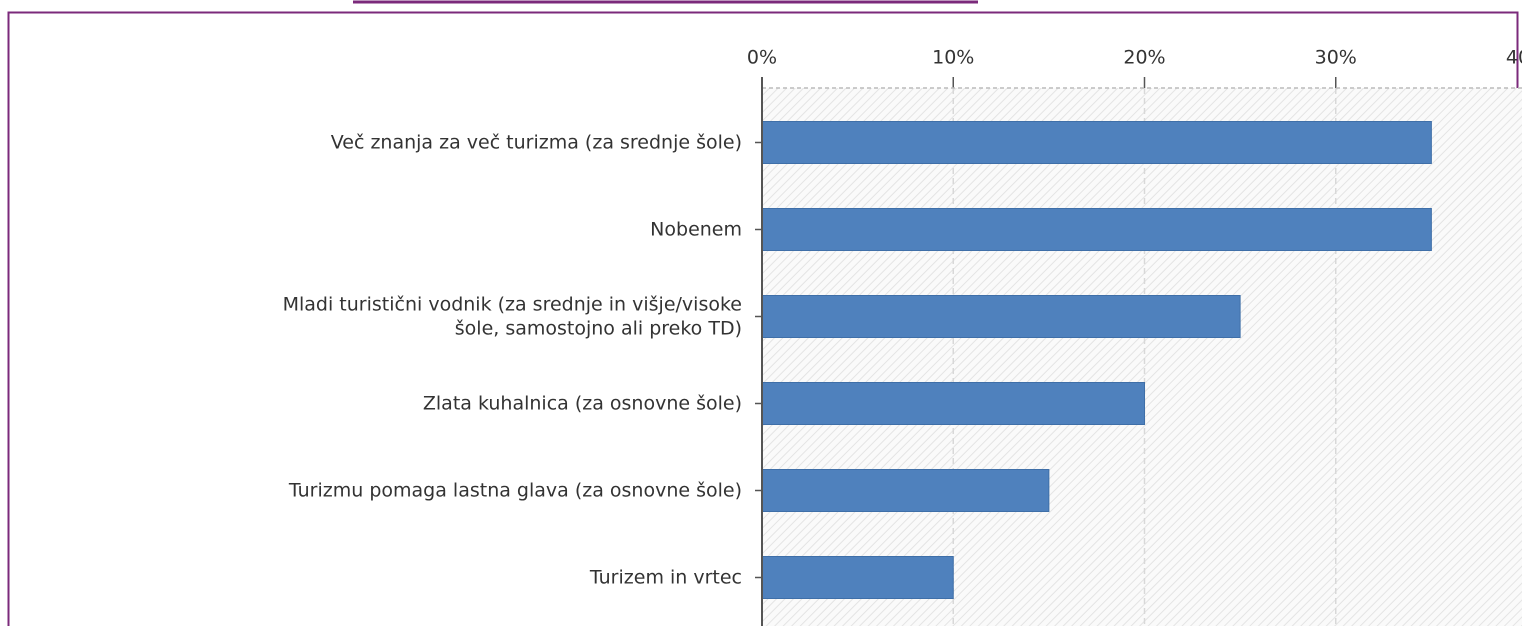 The height and width of the screenshot is (626, 1522). Describe the element at coordinates (953, 58) in the screenshot. I see `x-tick-label: 10%` at that location.